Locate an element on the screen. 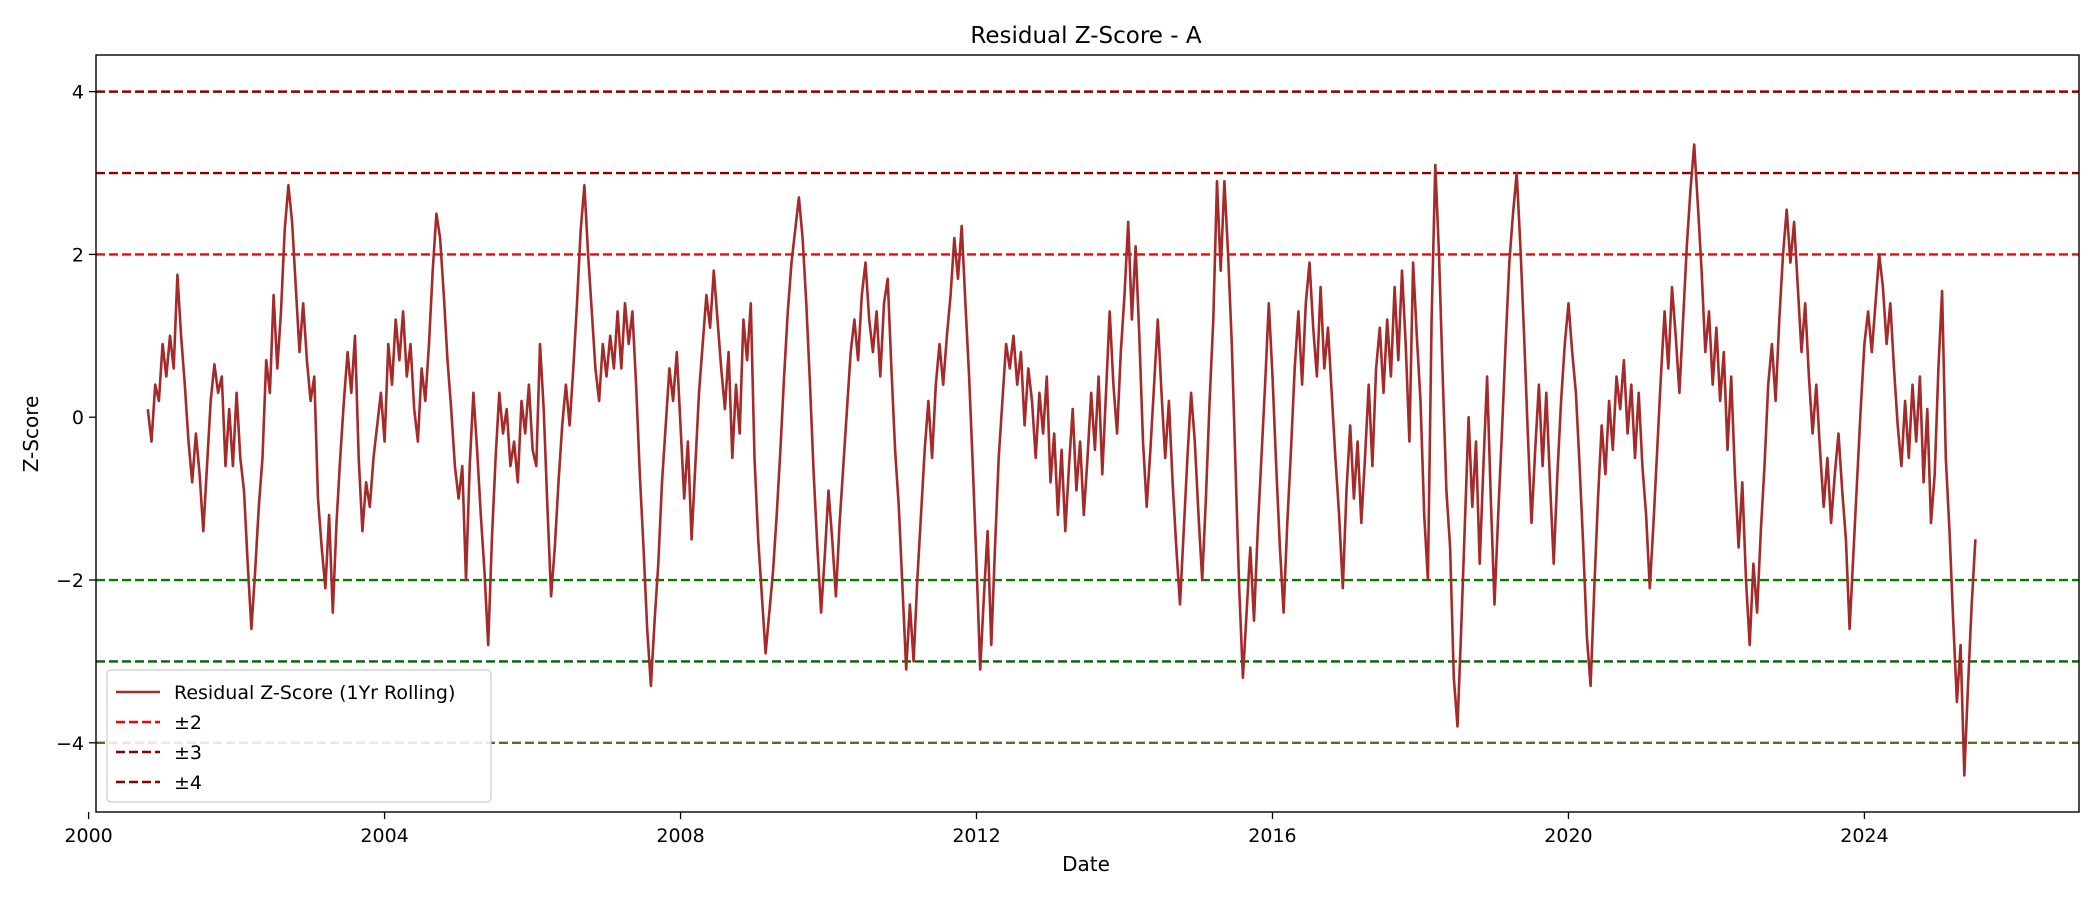  legend-label: ±4 is located at coordinates (188, 783).